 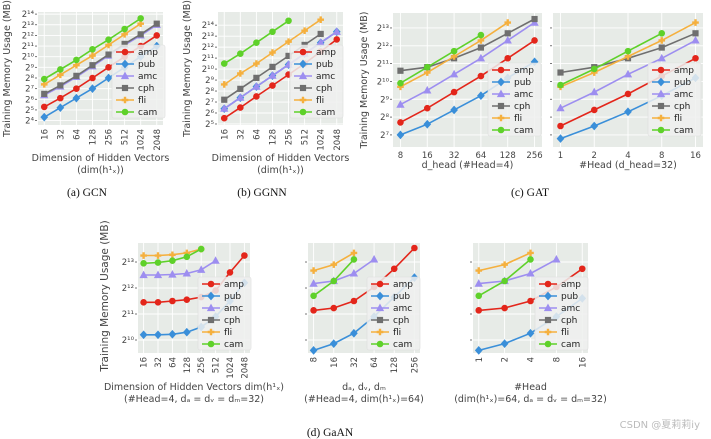 I want to click on cph-marker, so click(x=224, y=99).